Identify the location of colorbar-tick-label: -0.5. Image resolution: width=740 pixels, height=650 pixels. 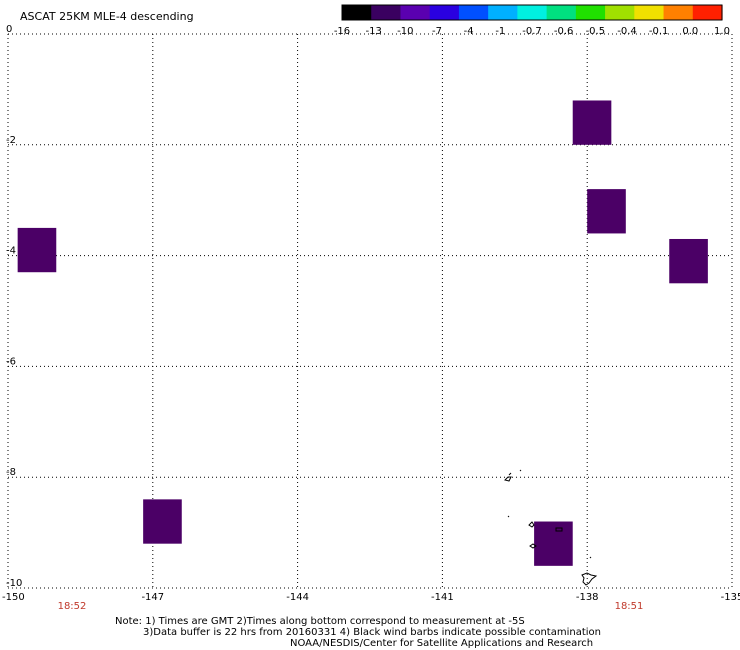
(596, 31).